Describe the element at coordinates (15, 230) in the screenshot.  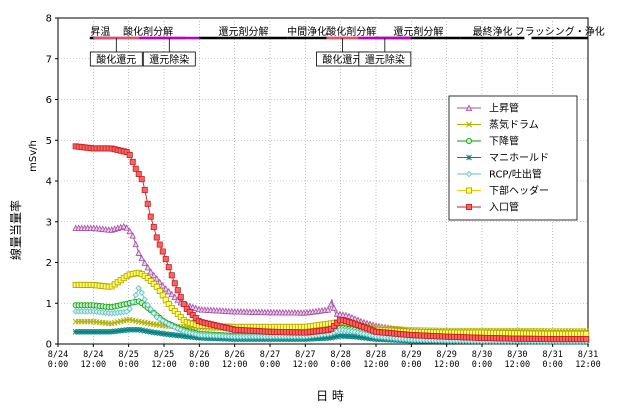
I see `y-axis-label: 線量当量率` at that location.